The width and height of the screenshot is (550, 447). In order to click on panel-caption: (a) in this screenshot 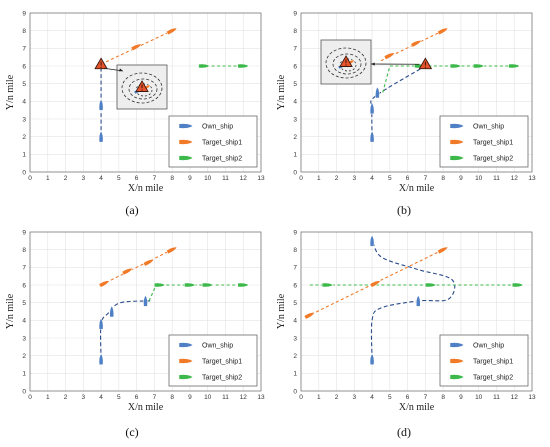, I will do `click(131, 210)`.